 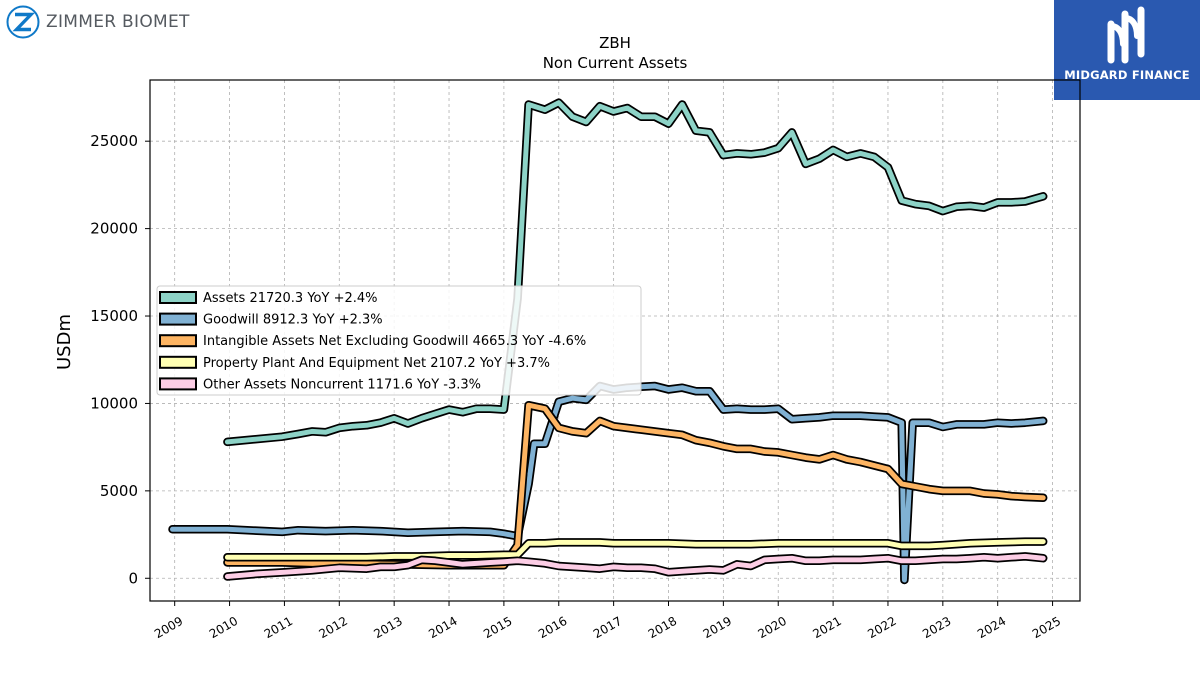 What do you see at coordinates (881, 627) in the screenshot?
I see `x-tick-label: 2022` at bounding box center [881, 627].